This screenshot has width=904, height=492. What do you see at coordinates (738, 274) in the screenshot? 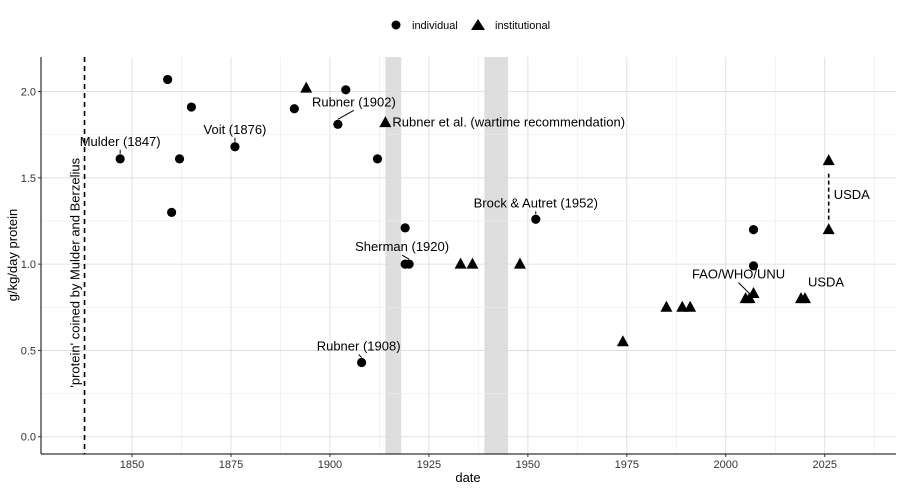
I see `annotation-label: FAO/WHO/UNU` at bounding box center [738, 274].